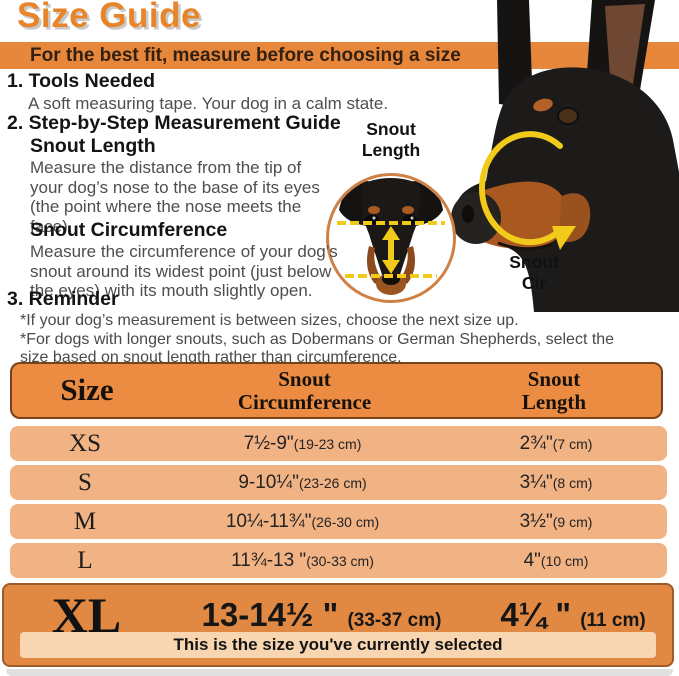 The width and height of the screenshot is (679, 676). What do you see at coordinates (174, 123) in the screenshot?
I see `steps-heading: 2. Step-by-Step Measurement Guide` at bounding box center [174, 123].